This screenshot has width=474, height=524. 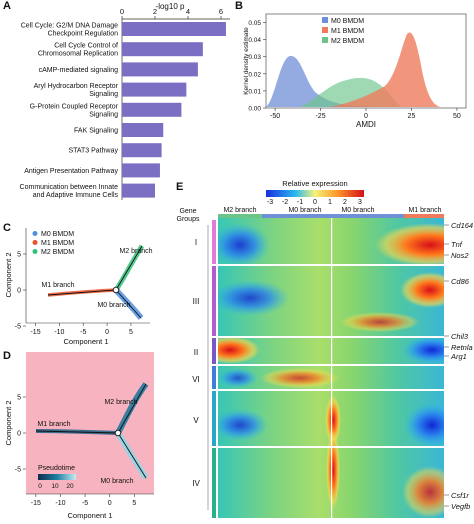 What do you see at coordinates (460, 495) in the screenshot?
I see `gene-label-csf1r: Csf1r` at bounding box center [460, 495].